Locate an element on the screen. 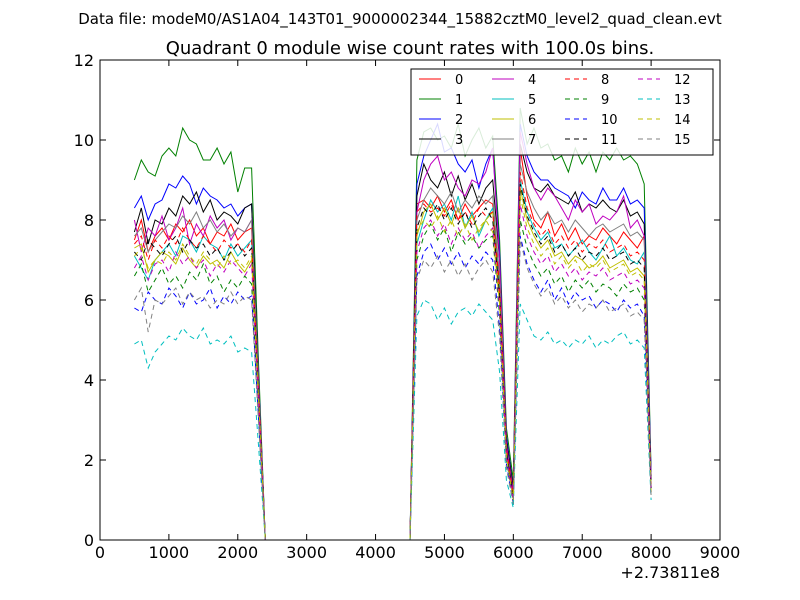 This screenshot has height=600, width=800. y-tick-label: 12 is located at coordinates (84, 60).